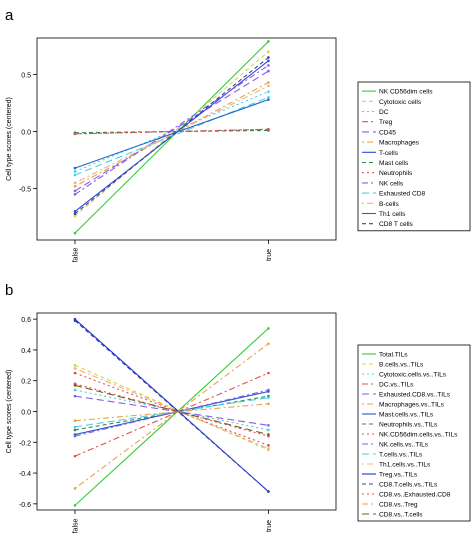 This screenshot has width=474, height=544. Describe the element at coordinates (401, 455) in the screenshot. I see `legend-label: T.cells.vs..TILs` at that location.